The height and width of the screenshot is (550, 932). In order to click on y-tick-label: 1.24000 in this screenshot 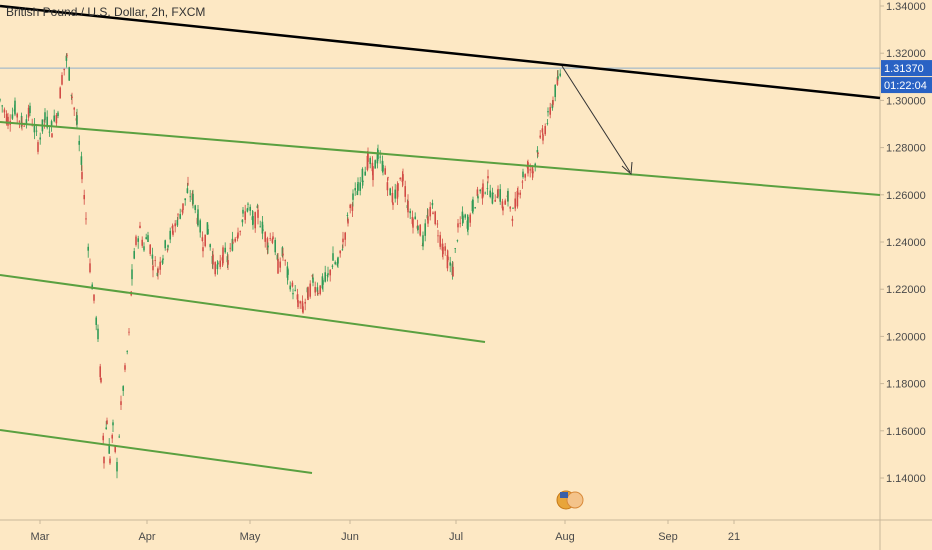, I will do `click(906, 243)`.